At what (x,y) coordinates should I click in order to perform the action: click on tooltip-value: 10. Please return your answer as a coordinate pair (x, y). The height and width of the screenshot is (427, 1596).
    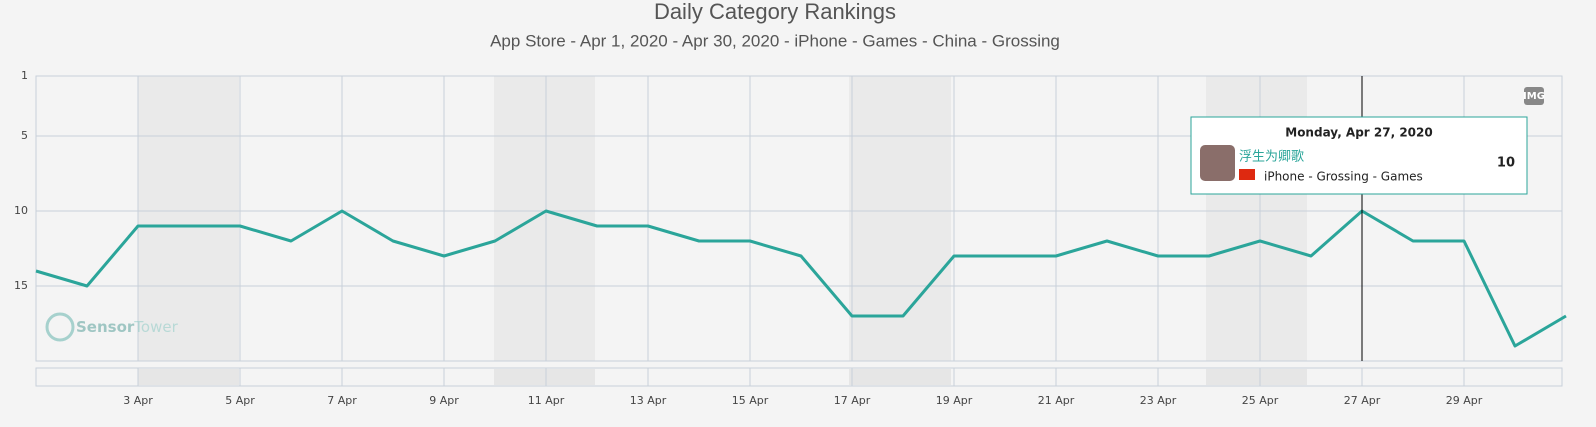
    Looking at the image, I should click on (1506, 163).